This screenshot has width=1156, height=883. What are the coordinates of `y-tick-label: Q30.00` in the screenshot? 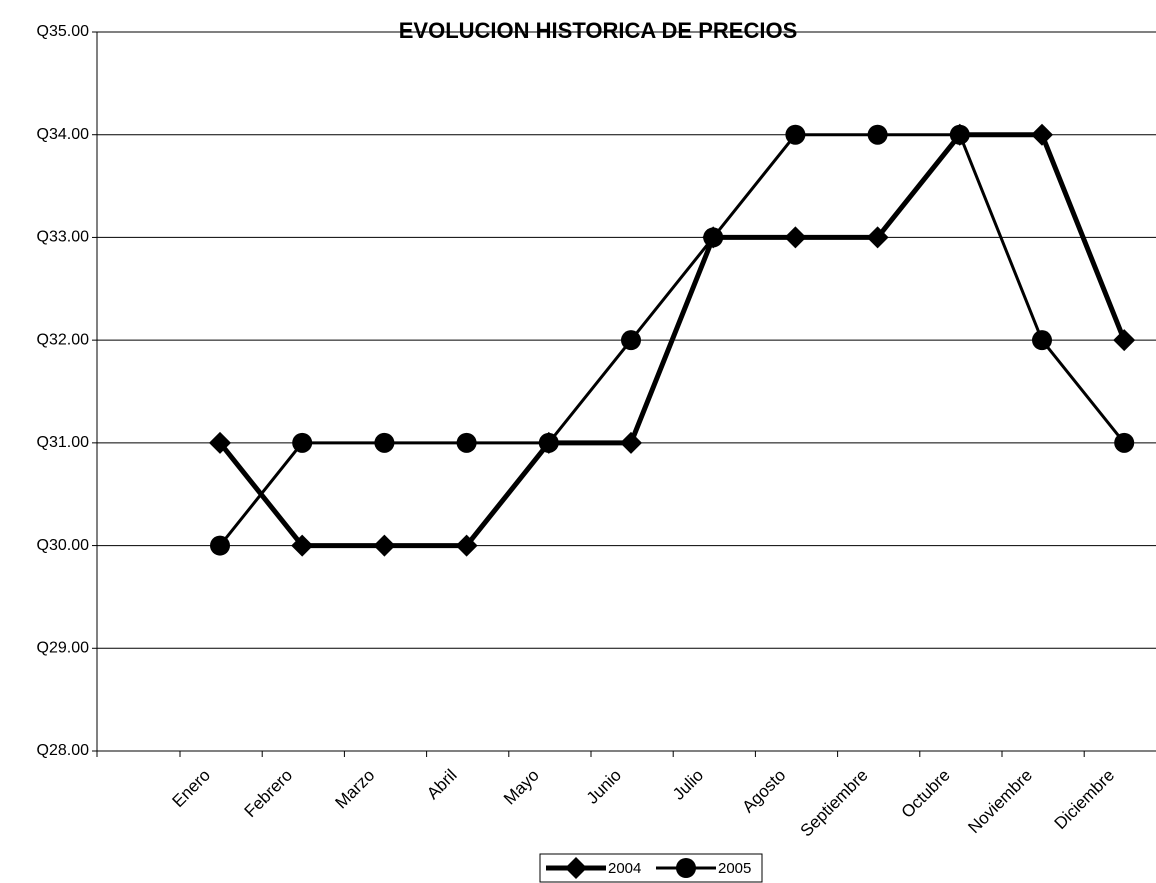 It's located at (63, 545).